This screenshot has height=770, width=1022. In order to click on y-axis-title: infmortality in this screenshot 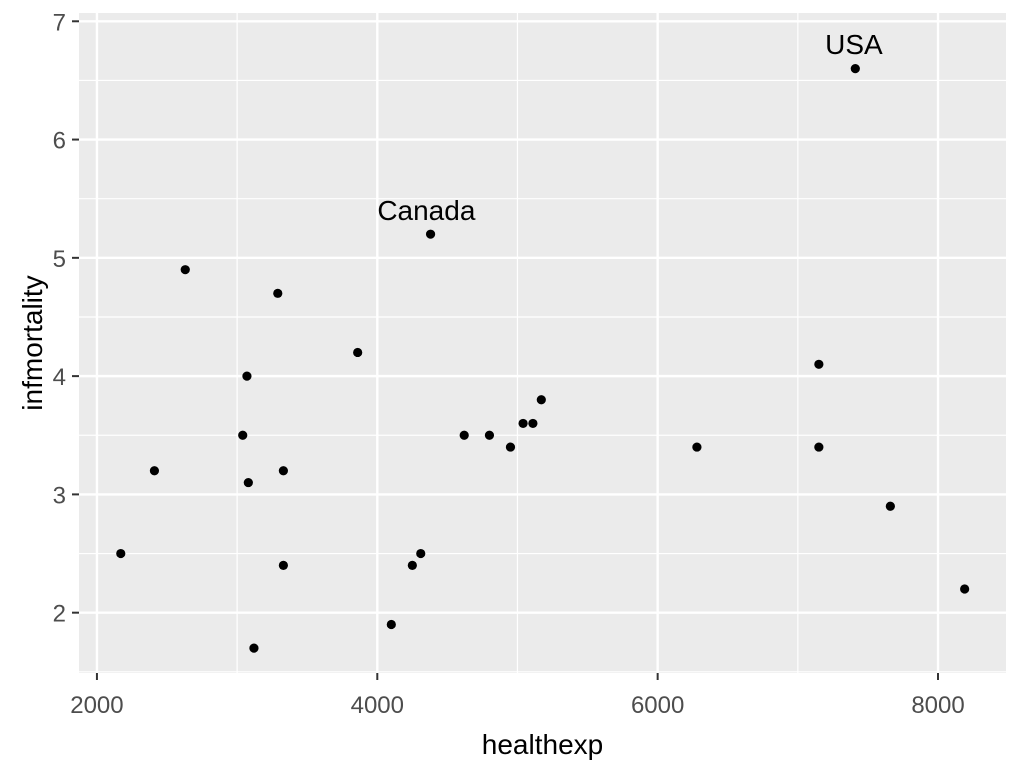, I will do `click(32, 343)`.